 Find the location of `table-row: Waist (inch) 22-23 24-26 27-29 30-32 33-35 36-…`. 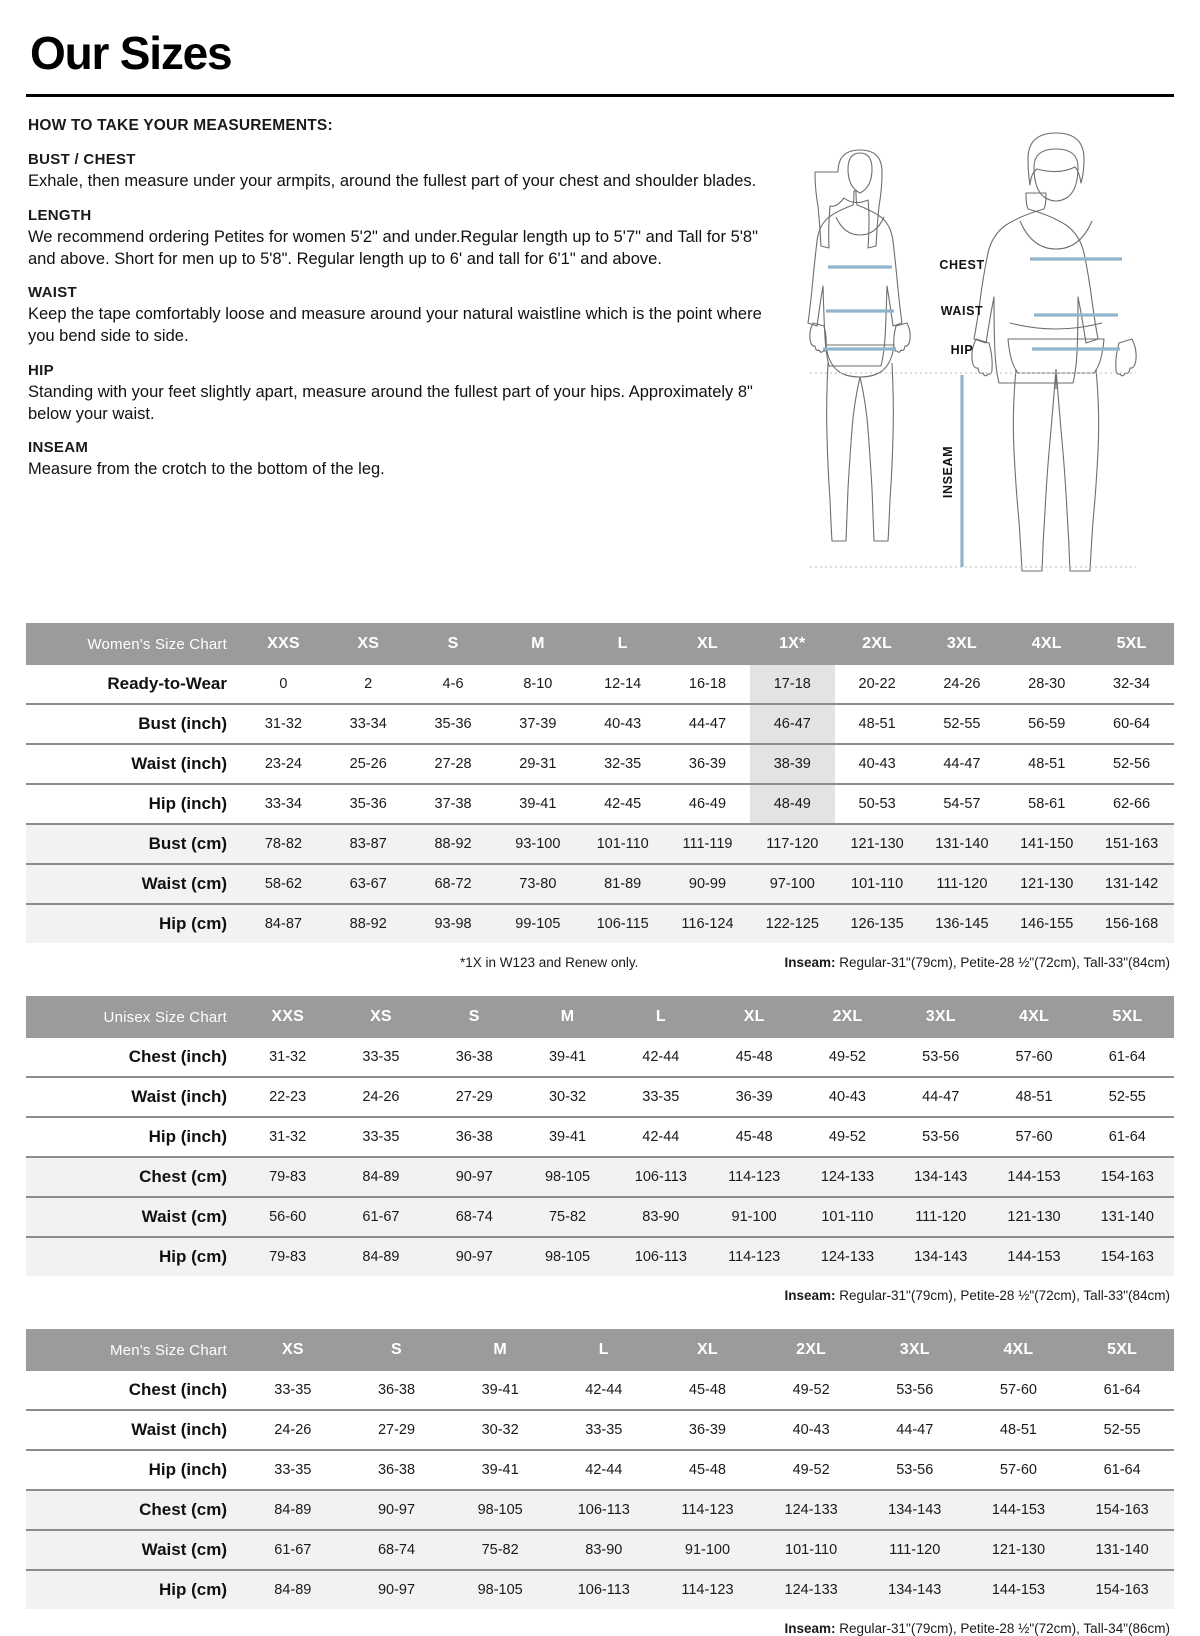

table-row: Waist (inch) 22-23 24-26 27-29 30-32 33-35 36-… is located at coordinates (600, 1097).